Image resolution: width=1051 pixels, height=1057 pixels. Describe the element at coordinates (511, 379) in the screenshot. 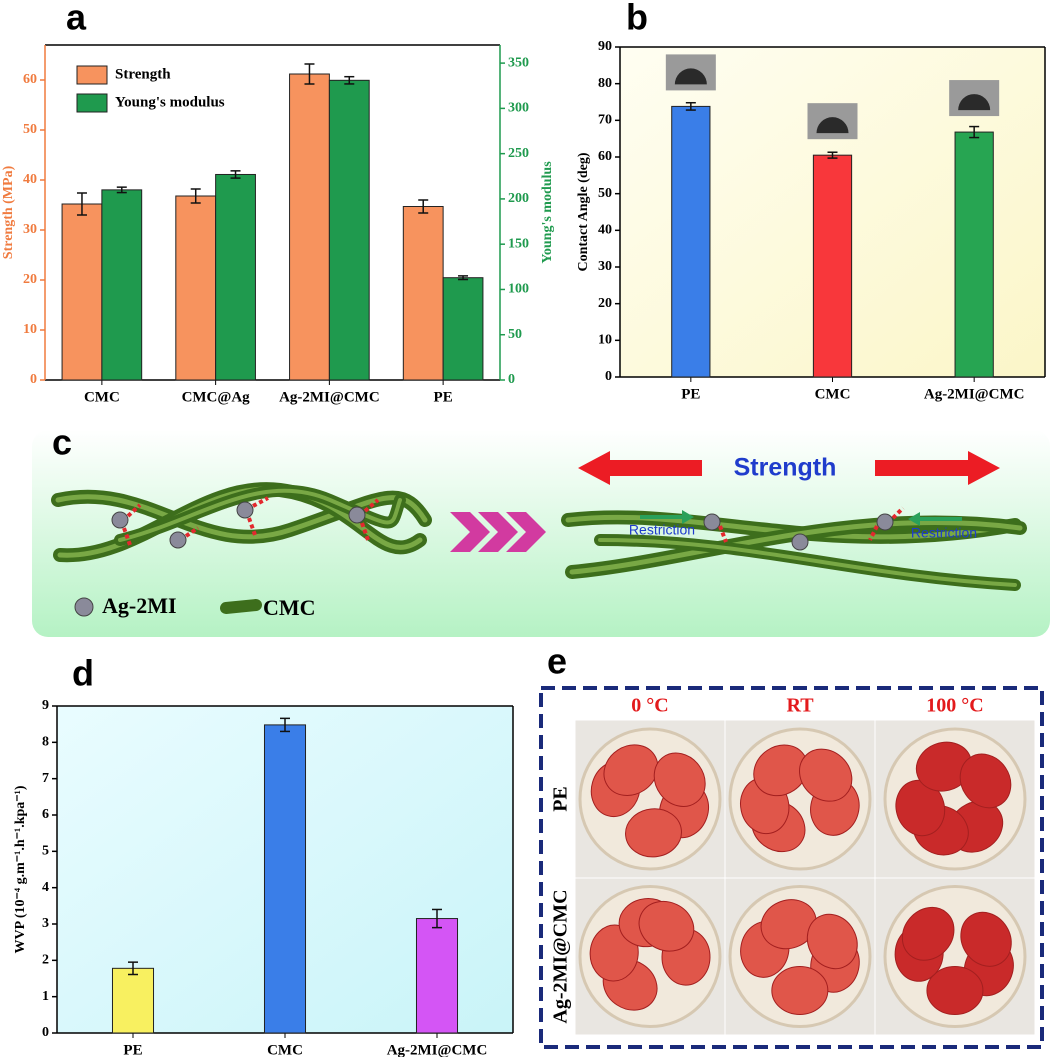

I see `y2-tick-label: 0` at that location.